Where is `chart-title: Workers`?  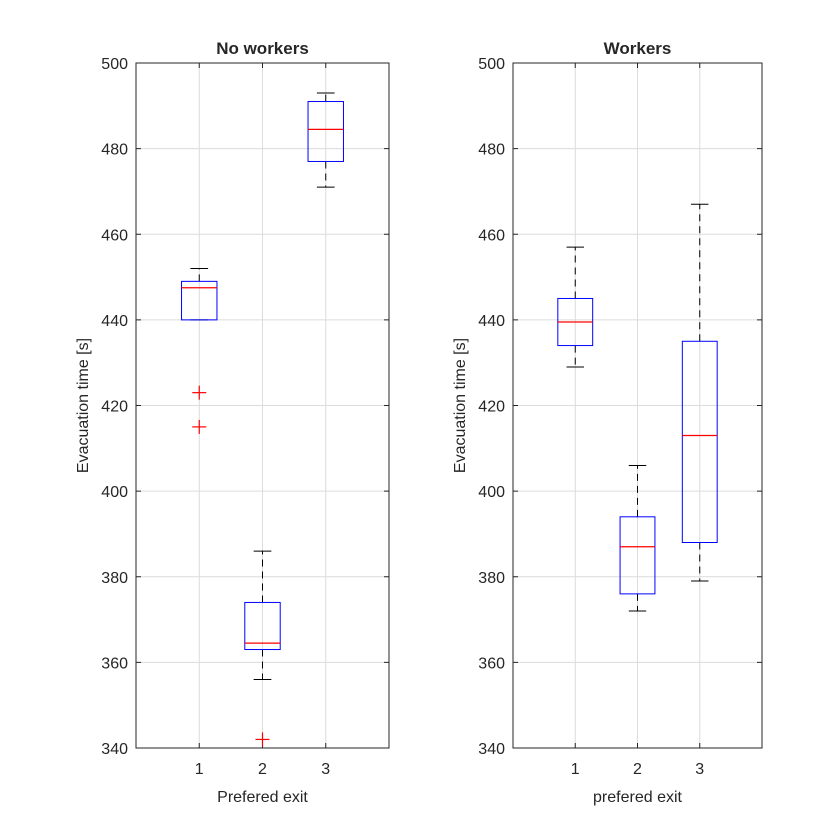
chart-title: Workers is located at coordinates (638, 48).